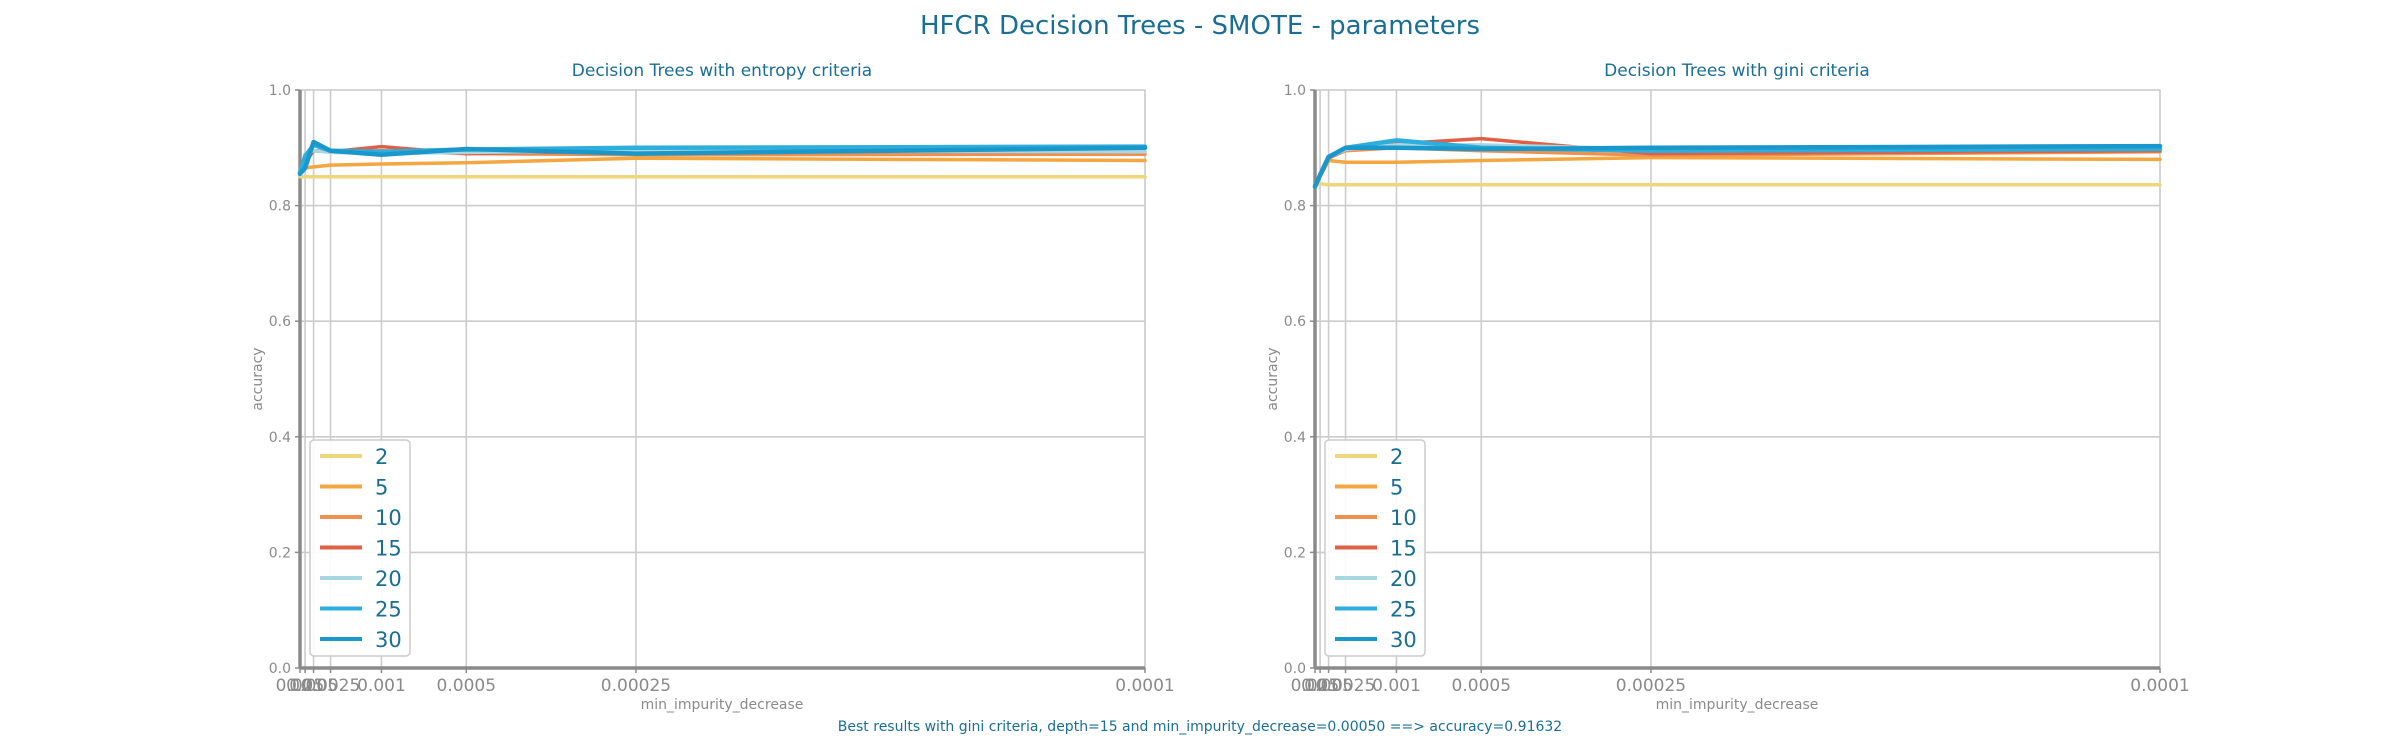 This screenshot has width=2400, height=750. Describe the element at coordinates (722, 71) in the screenshot. I see `chart-title: Decision Trees with entropy criteria` at that location.